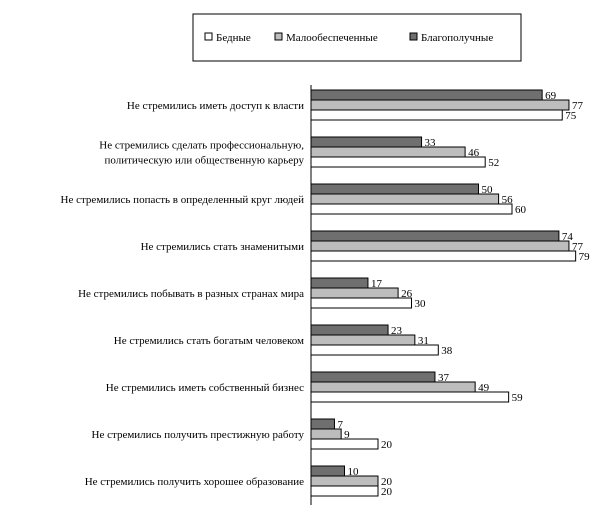  Describe the element at coordinates (447, 351) in the screenshot. I see `data-label: 38` at that location.